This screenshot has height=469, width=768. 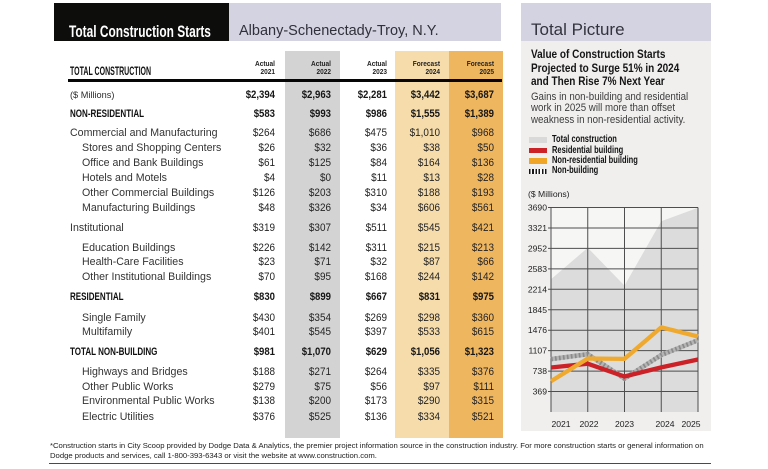 What do you see at coordinates (560, 424) in the screenshot?
I see `svg-text: 2021` at bounding box center [560, 424].